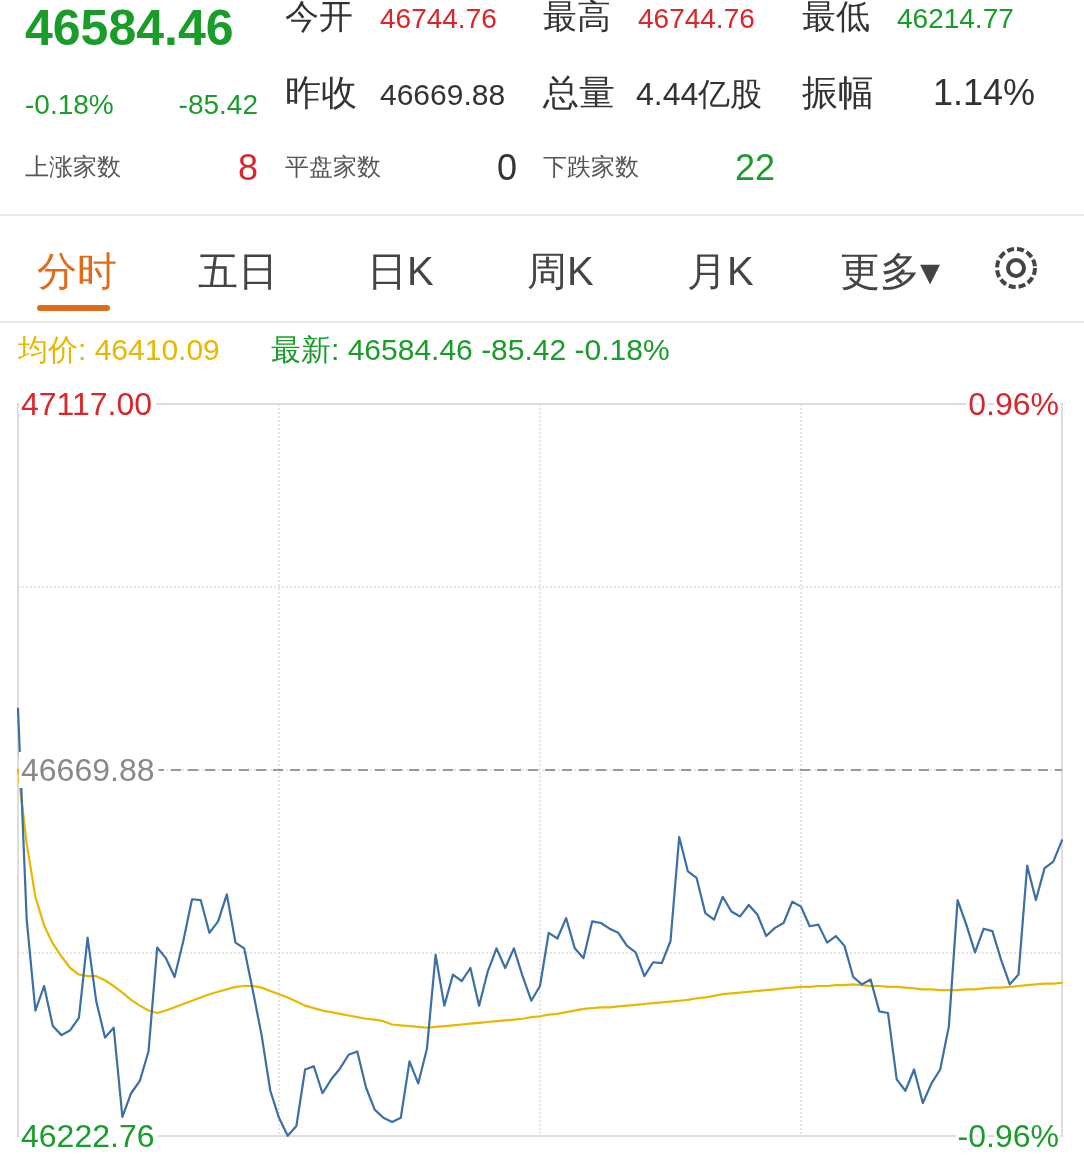 The height and width of the screenshot is (1164, 1084). I want to click on text: 0, so click(506, 167).